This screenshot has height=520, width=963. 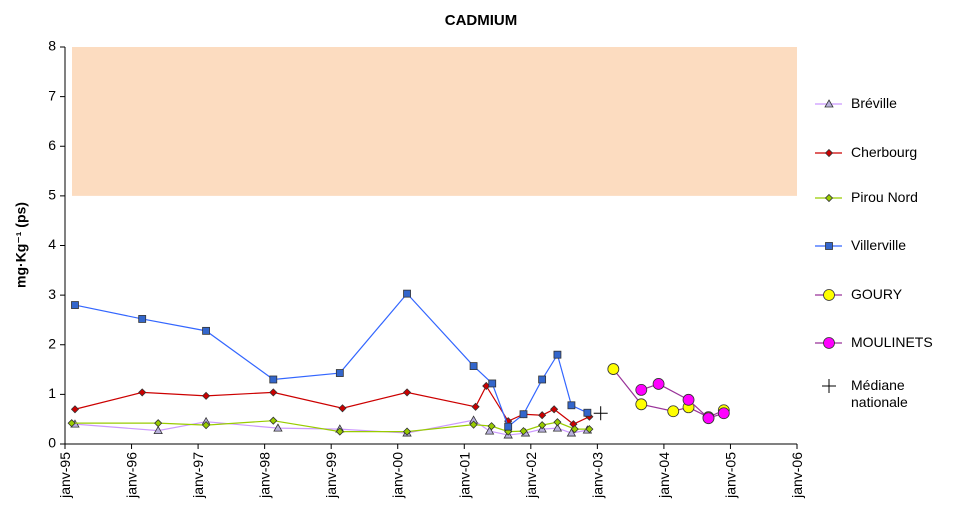 What do you see at coordinates (65, 475) in the screenshot?
I see `x-tick-label: janv-95` at bounding box center [65, 475].